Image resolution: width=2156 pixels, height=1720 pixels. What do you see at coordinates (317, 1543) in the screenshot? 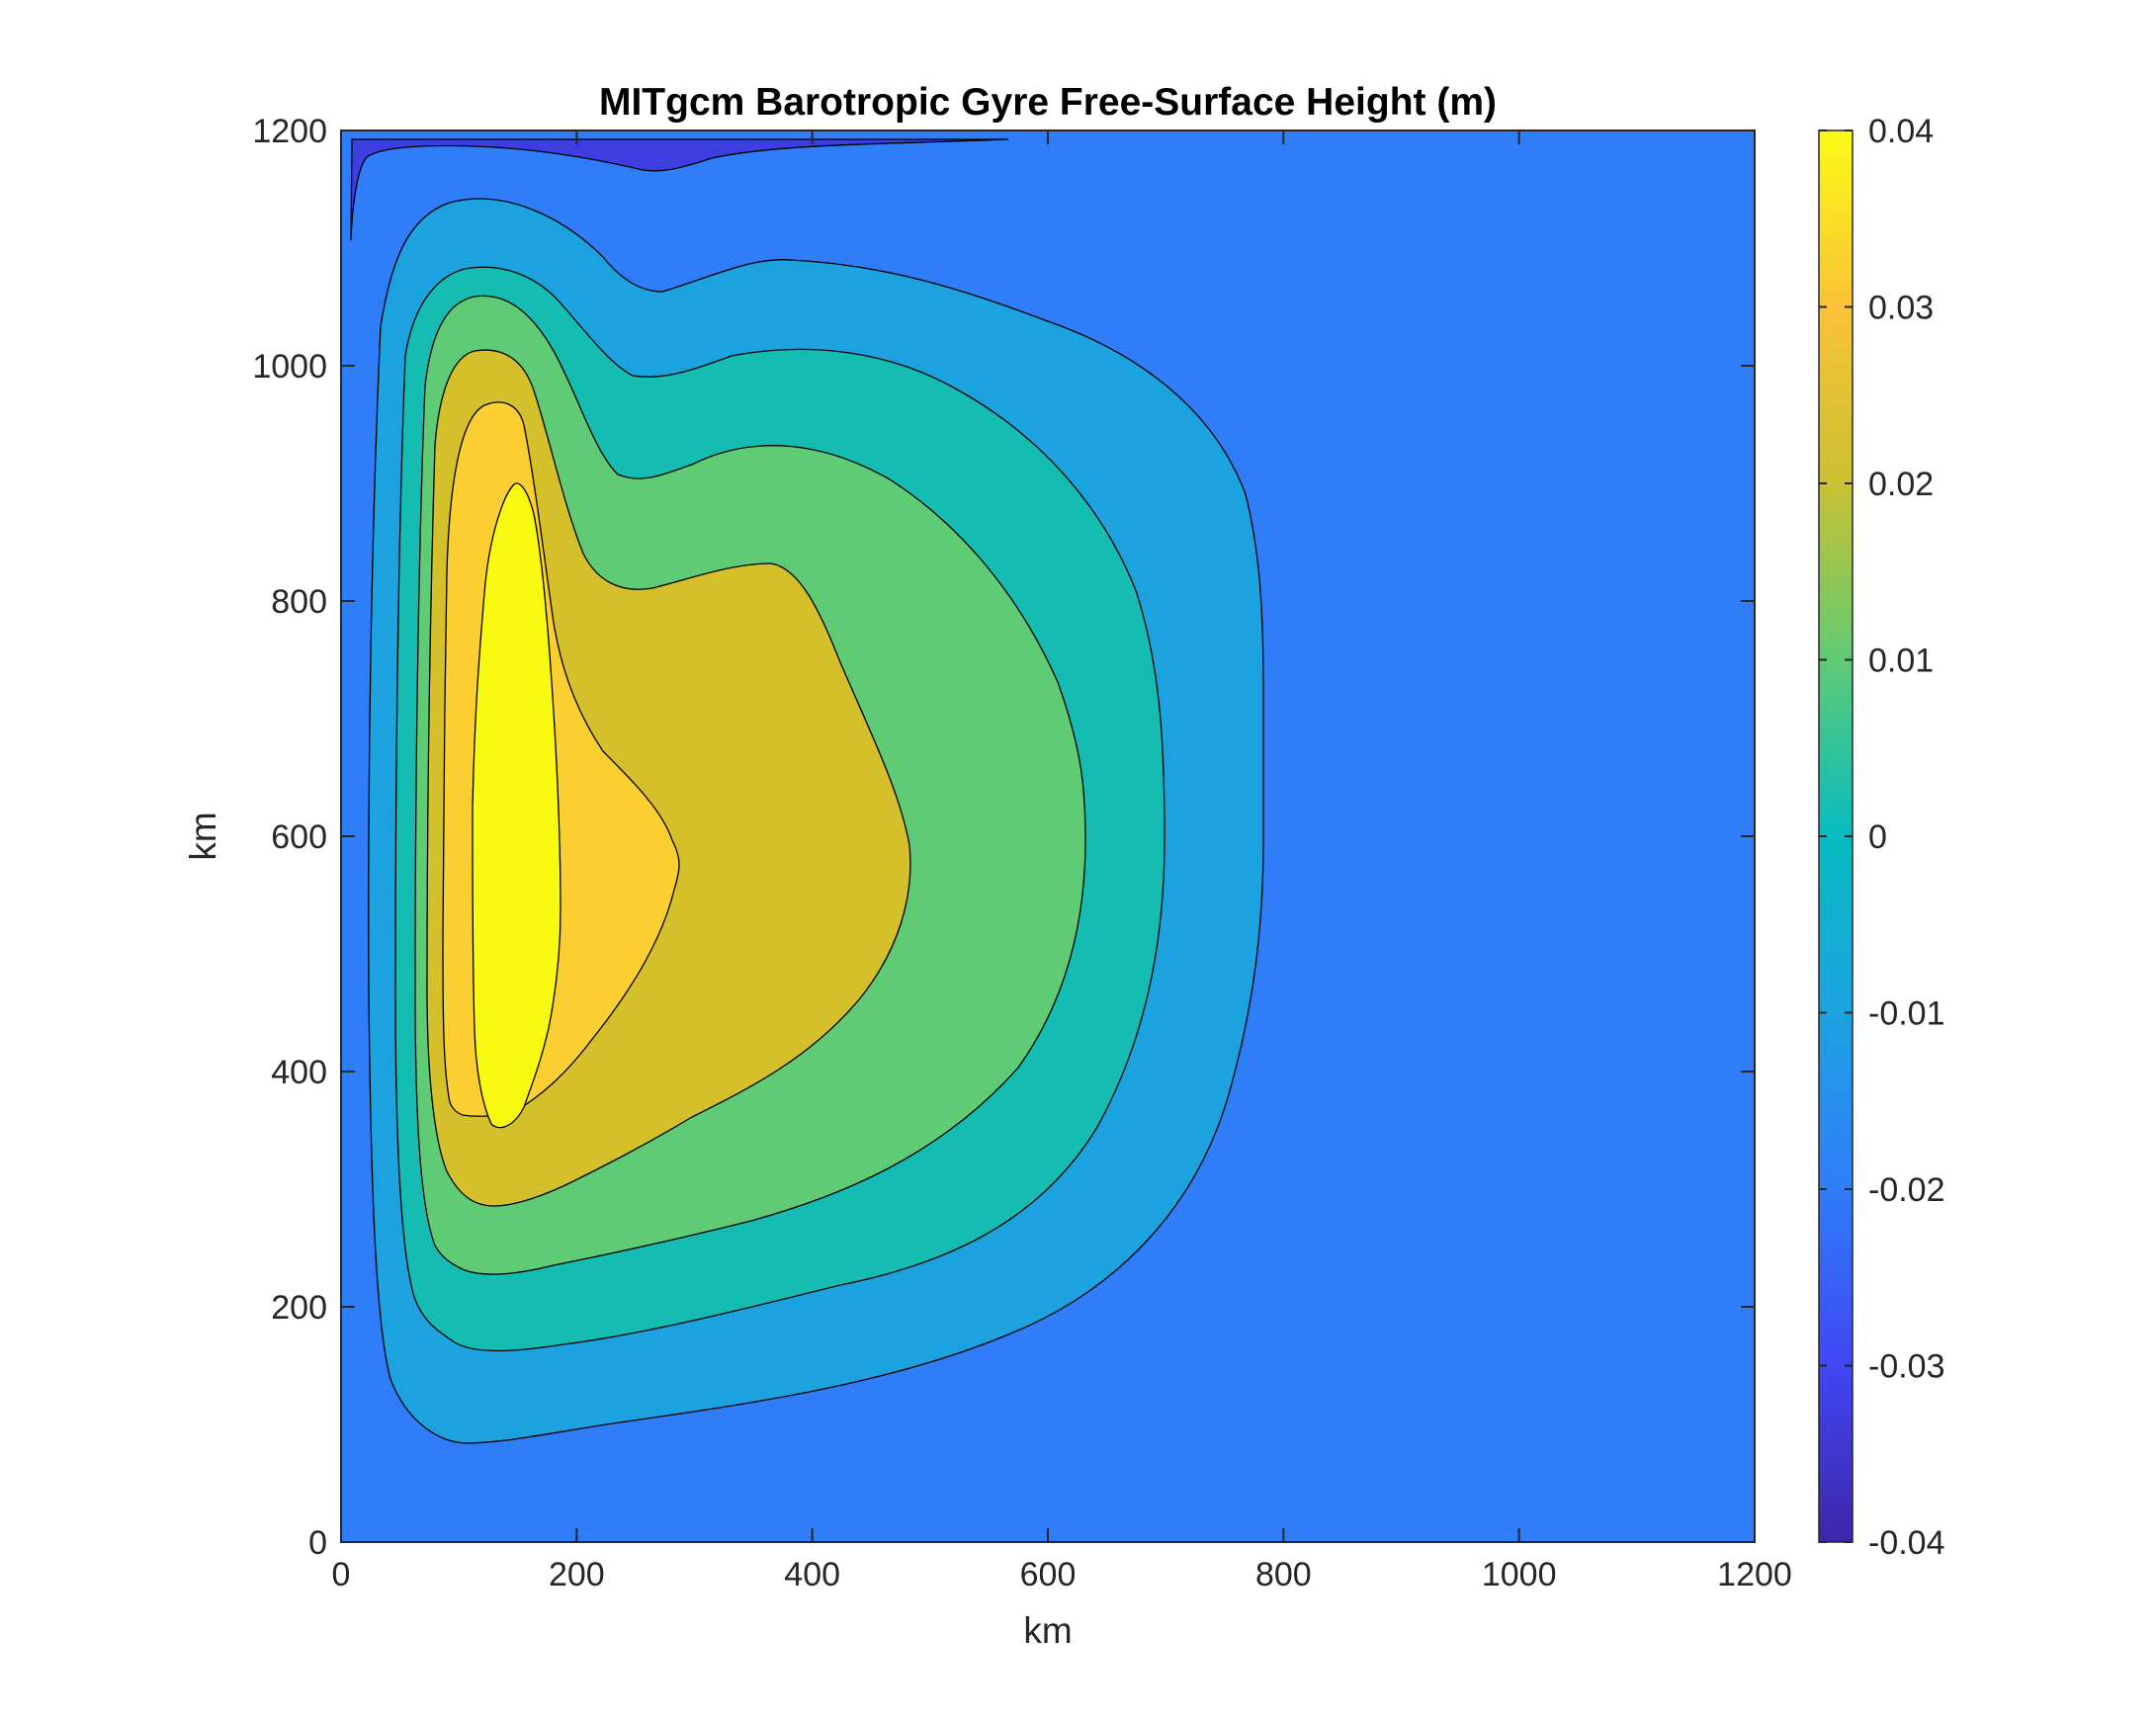
I see `y-tick-label: 0` at bounding box center [317, 1543].